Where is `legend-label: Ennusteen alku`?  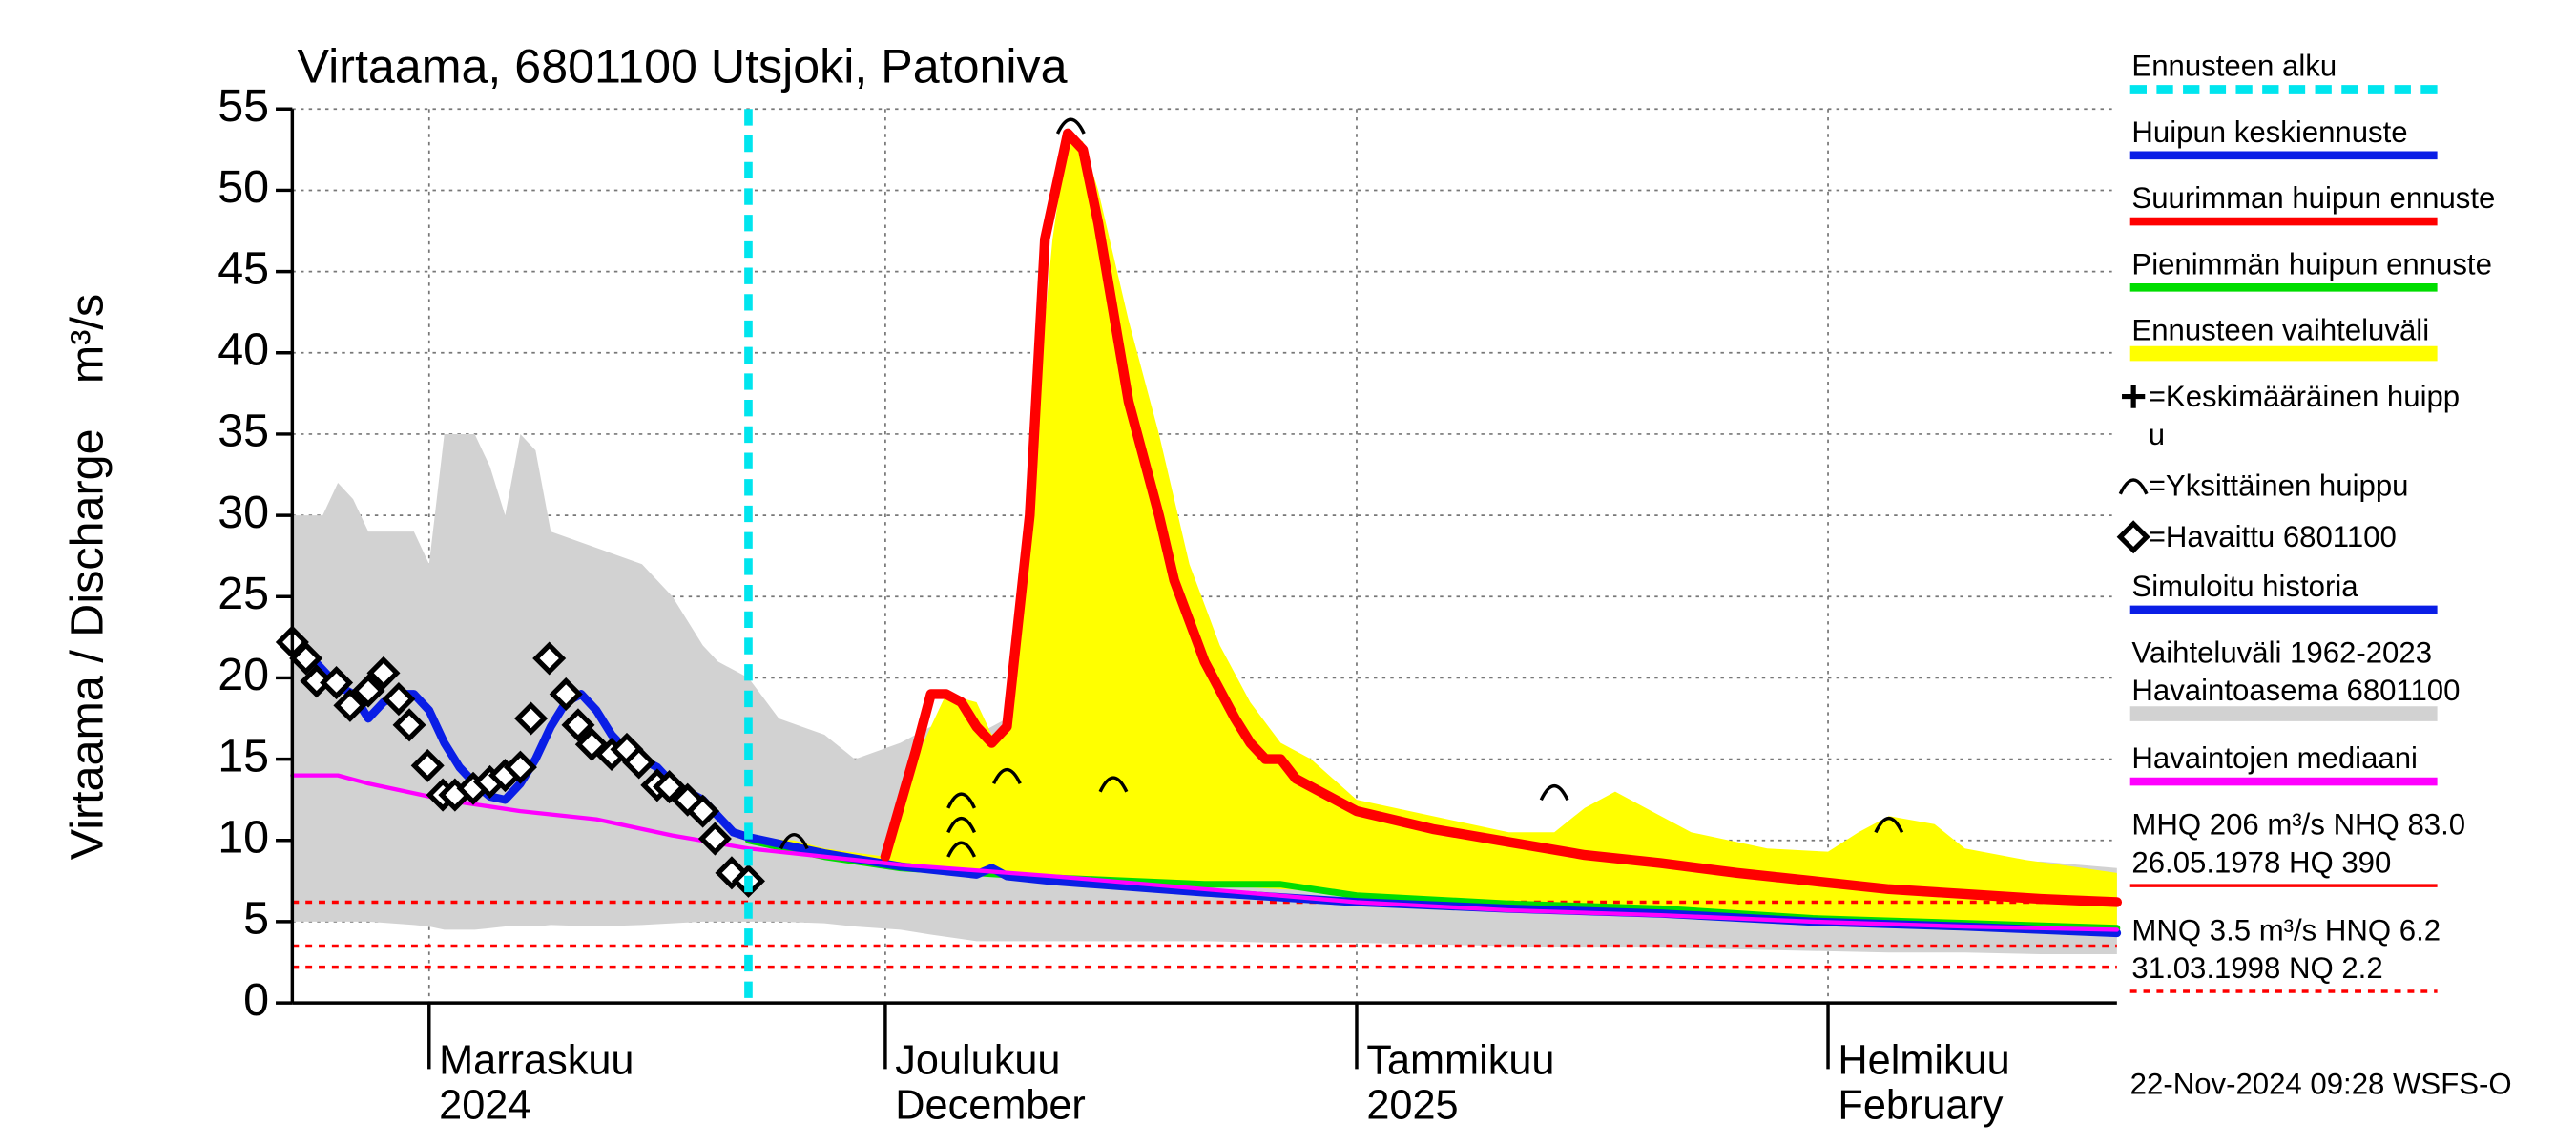
legend-label: Ennusteen alku is located at coordinates (2234, 66).